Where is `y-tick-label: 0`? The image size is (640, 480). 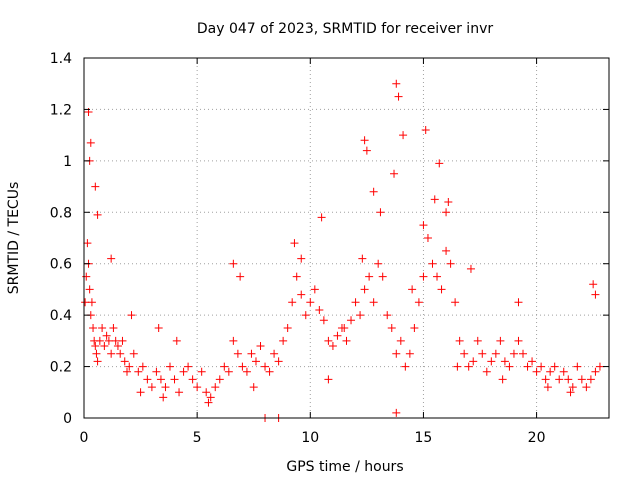 y-tick-label: 0 is located at coordinates (67, 419).